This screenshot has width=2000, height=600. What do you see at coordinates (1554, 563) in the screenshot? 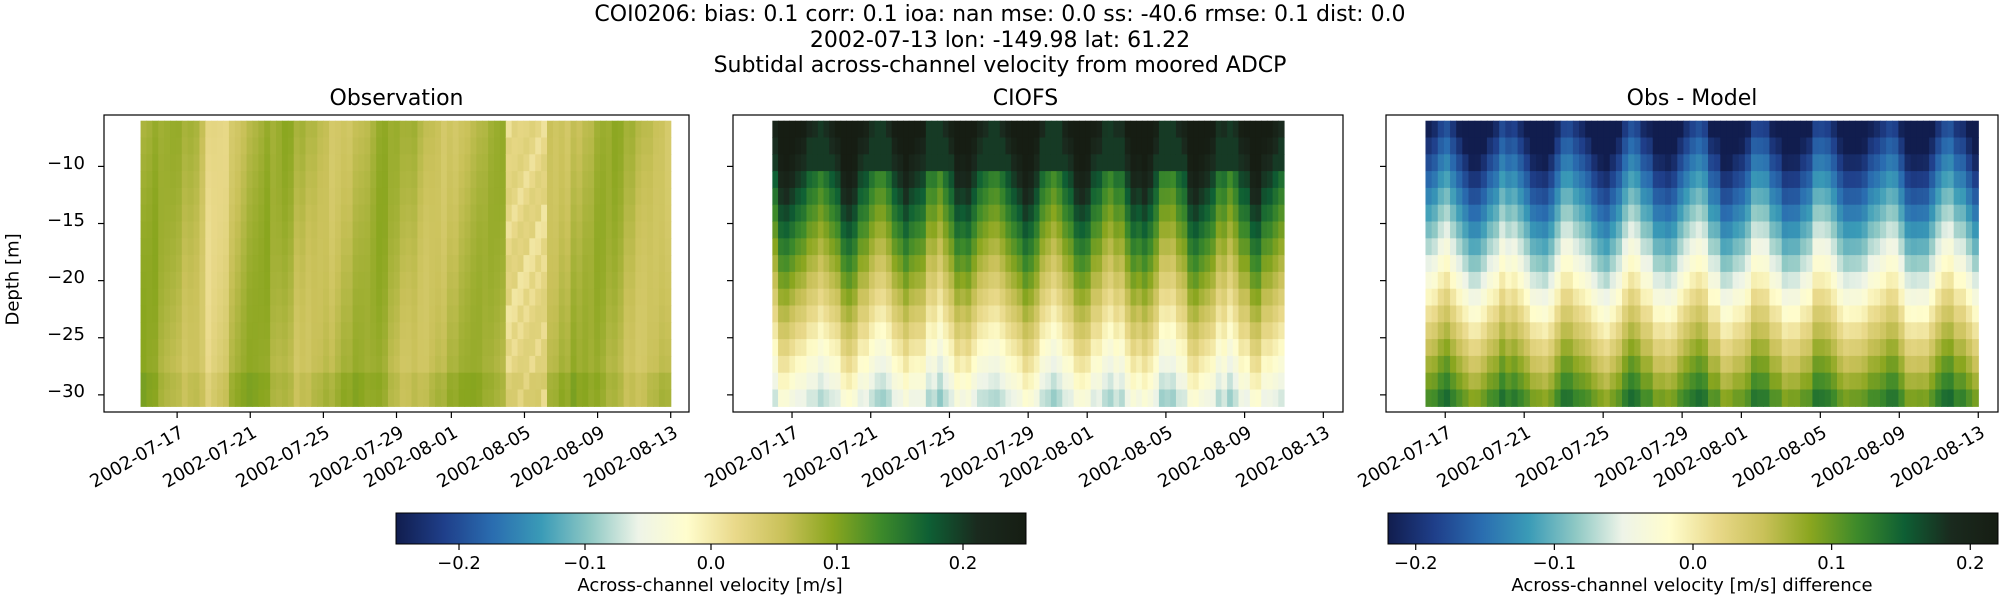
I see `colorbar-tick-label: −0.1` at bounding box center [1554, 563].